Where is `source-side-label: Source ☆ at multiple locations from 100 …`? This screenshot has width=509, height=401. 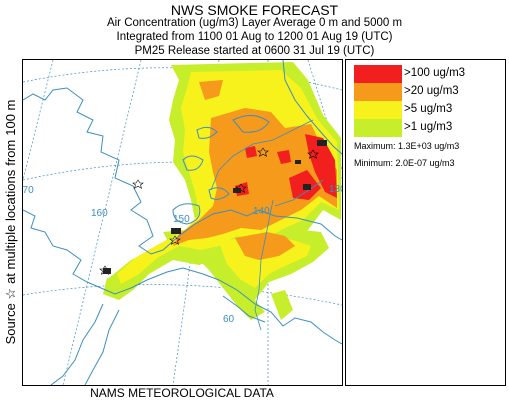
source-side-label: Source ☆ at multiple locations from 100 … is located at coordinates (11, 222).